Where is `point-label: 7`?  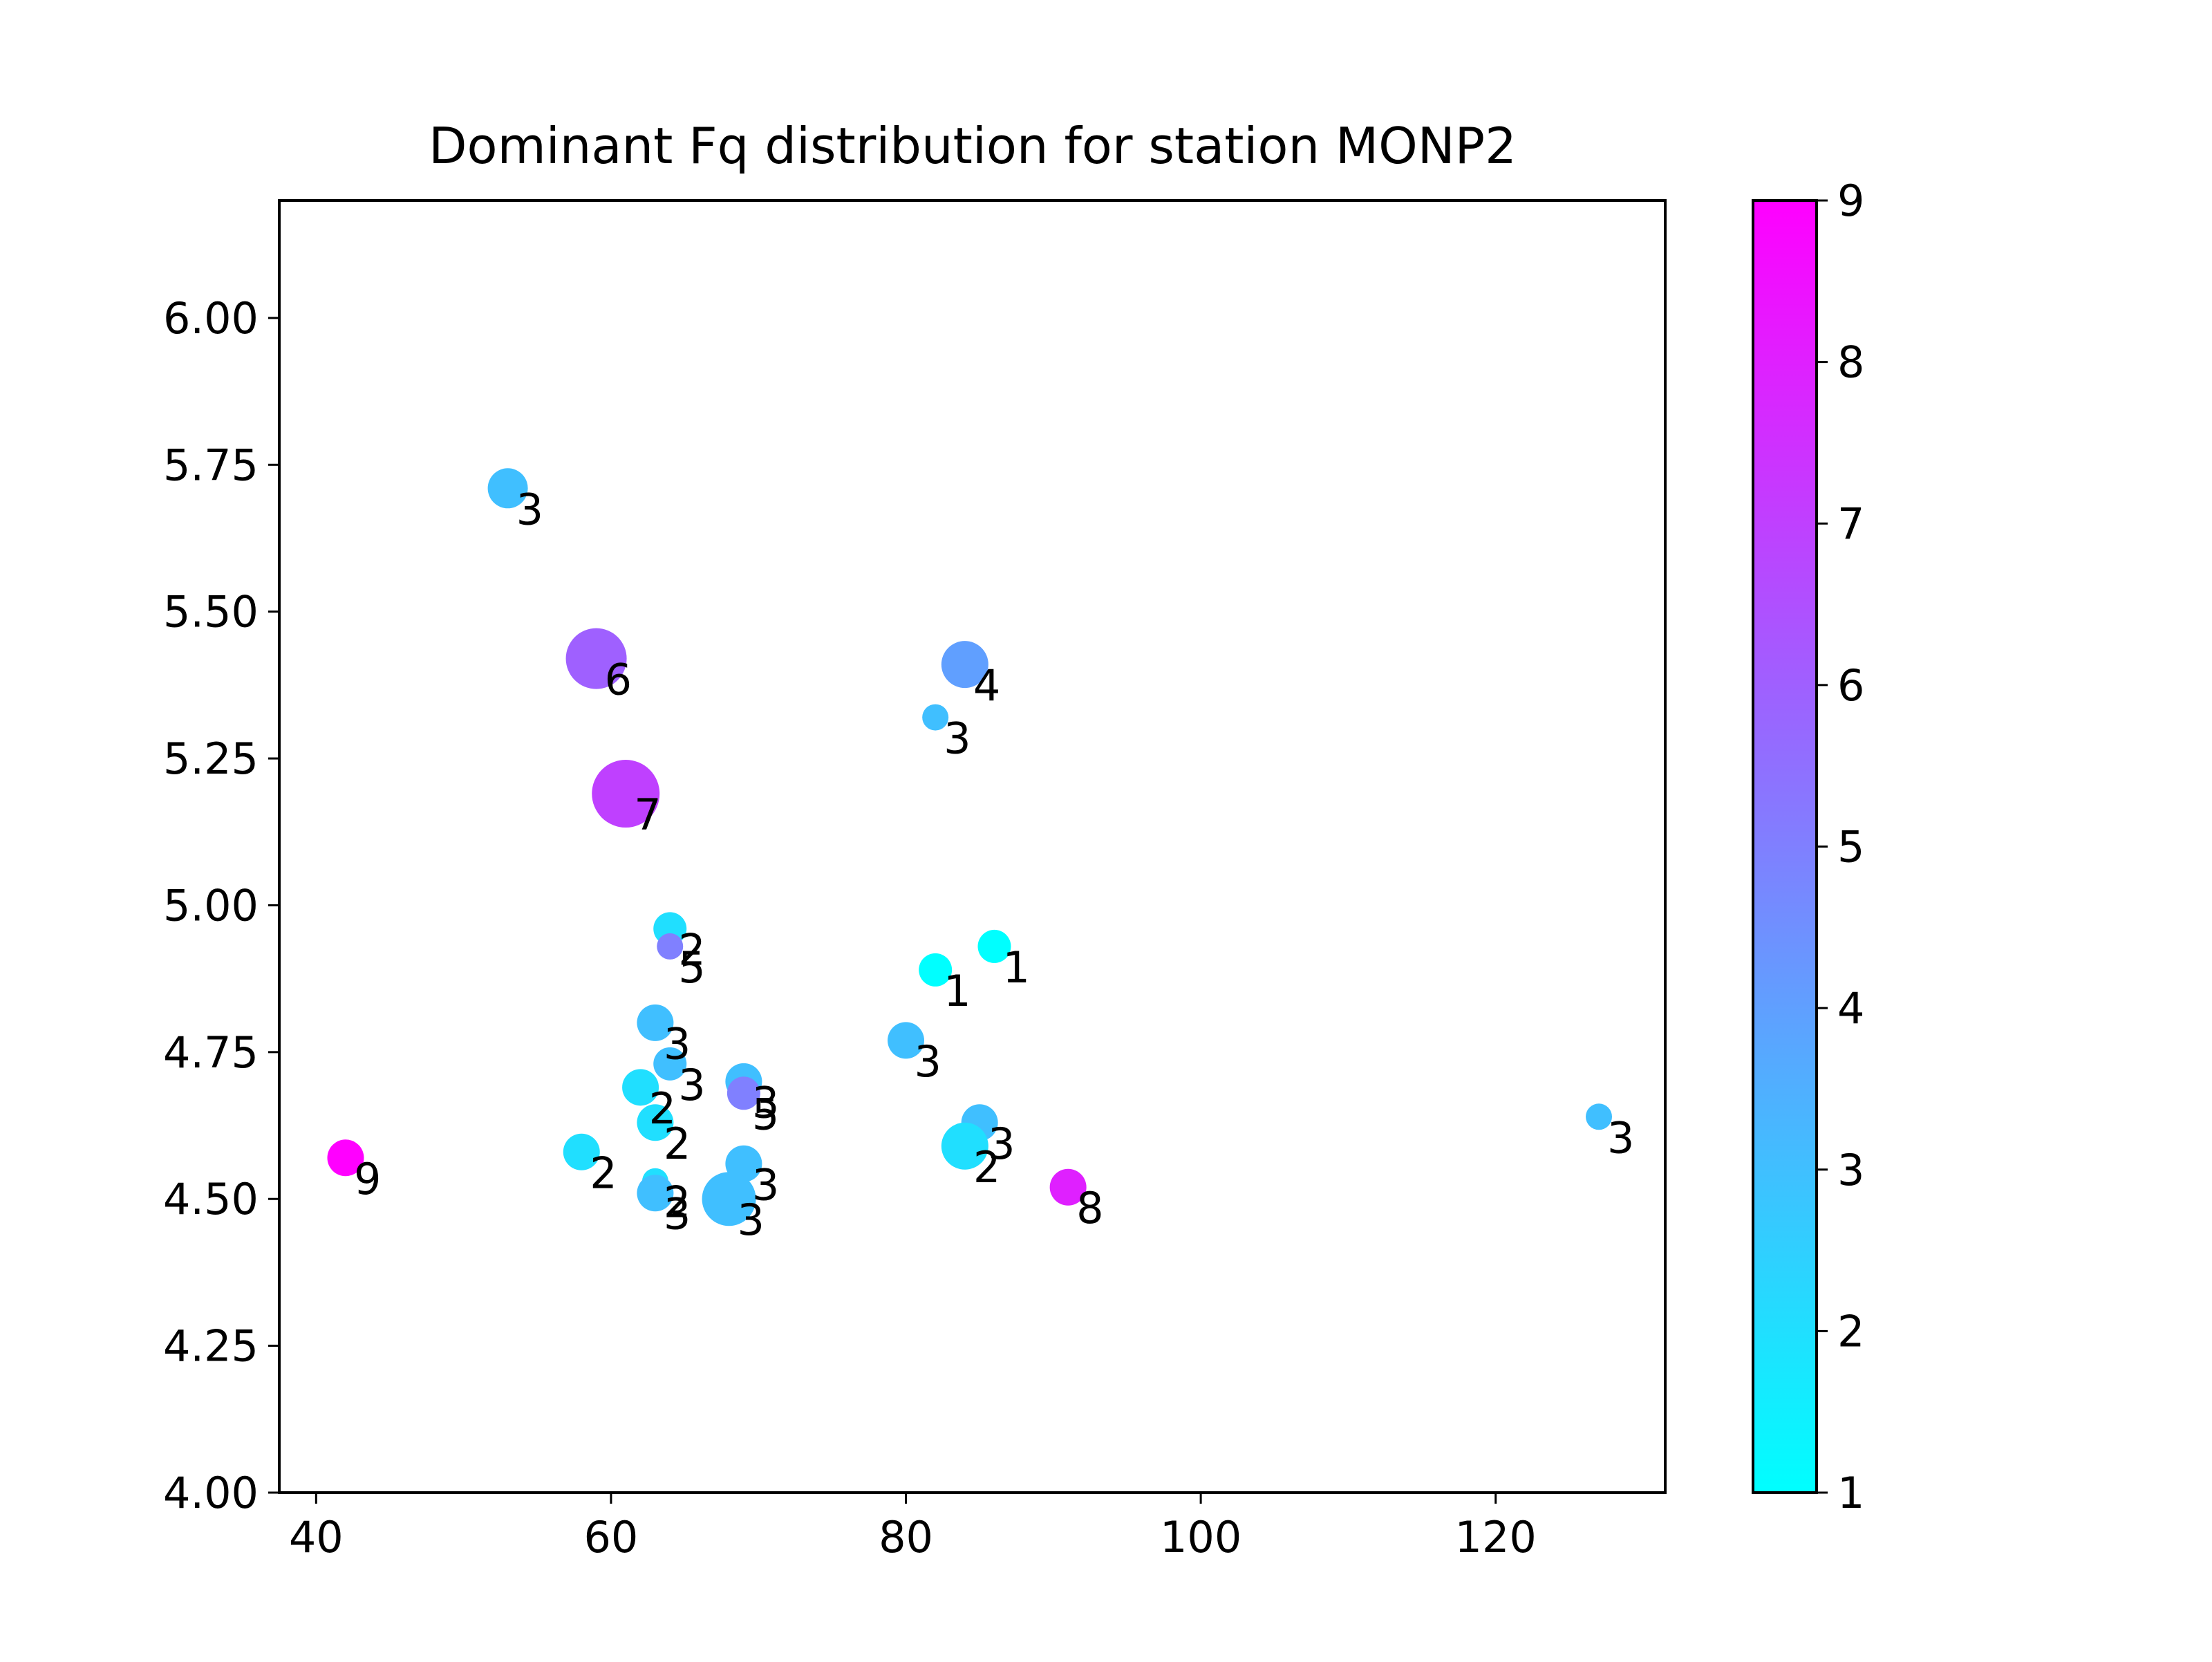
point-label: 7 is located at coordinates (647, 815).